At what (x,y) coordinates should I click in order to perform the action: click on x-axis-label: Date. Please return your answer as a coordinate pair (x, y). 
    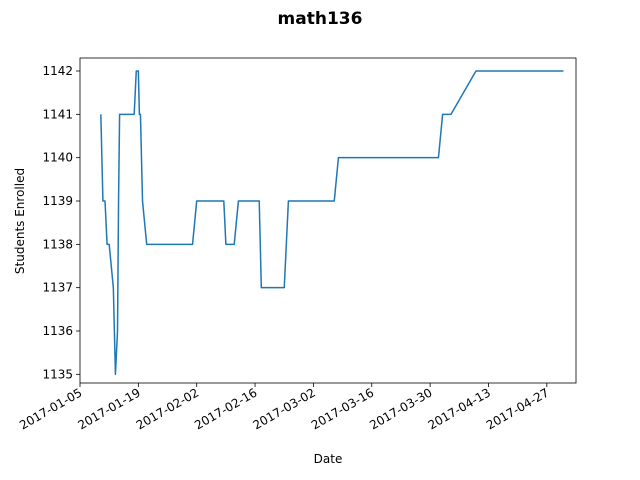
    Looking at the image, I should click on (328, 459).